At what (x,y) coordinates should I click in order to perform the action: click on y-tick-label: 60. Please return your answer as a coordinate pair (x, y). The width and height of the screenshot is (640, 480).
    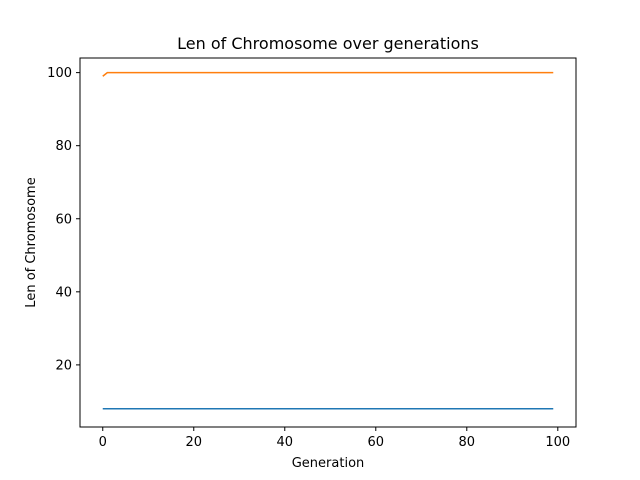
    Looking at the image, I should click on (63, 219).